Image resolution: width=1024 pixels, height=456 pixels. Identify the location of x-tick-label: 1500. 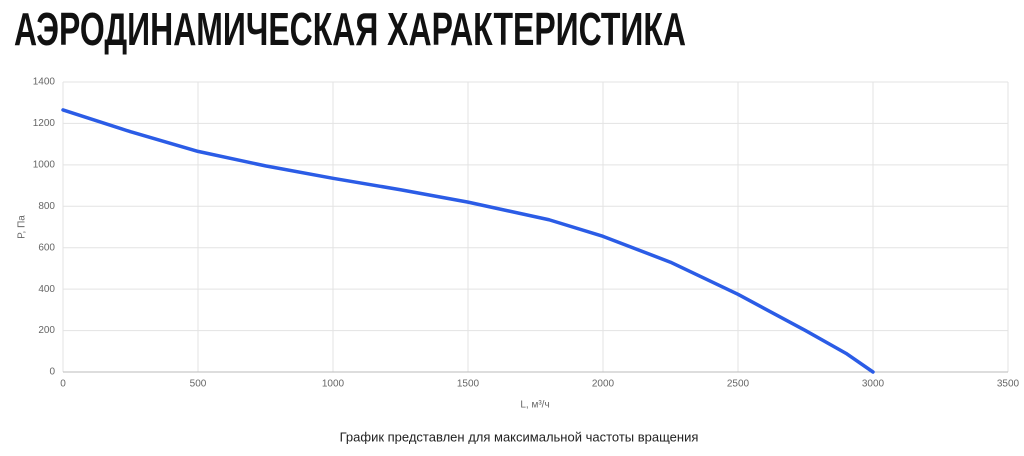
(468, 384).